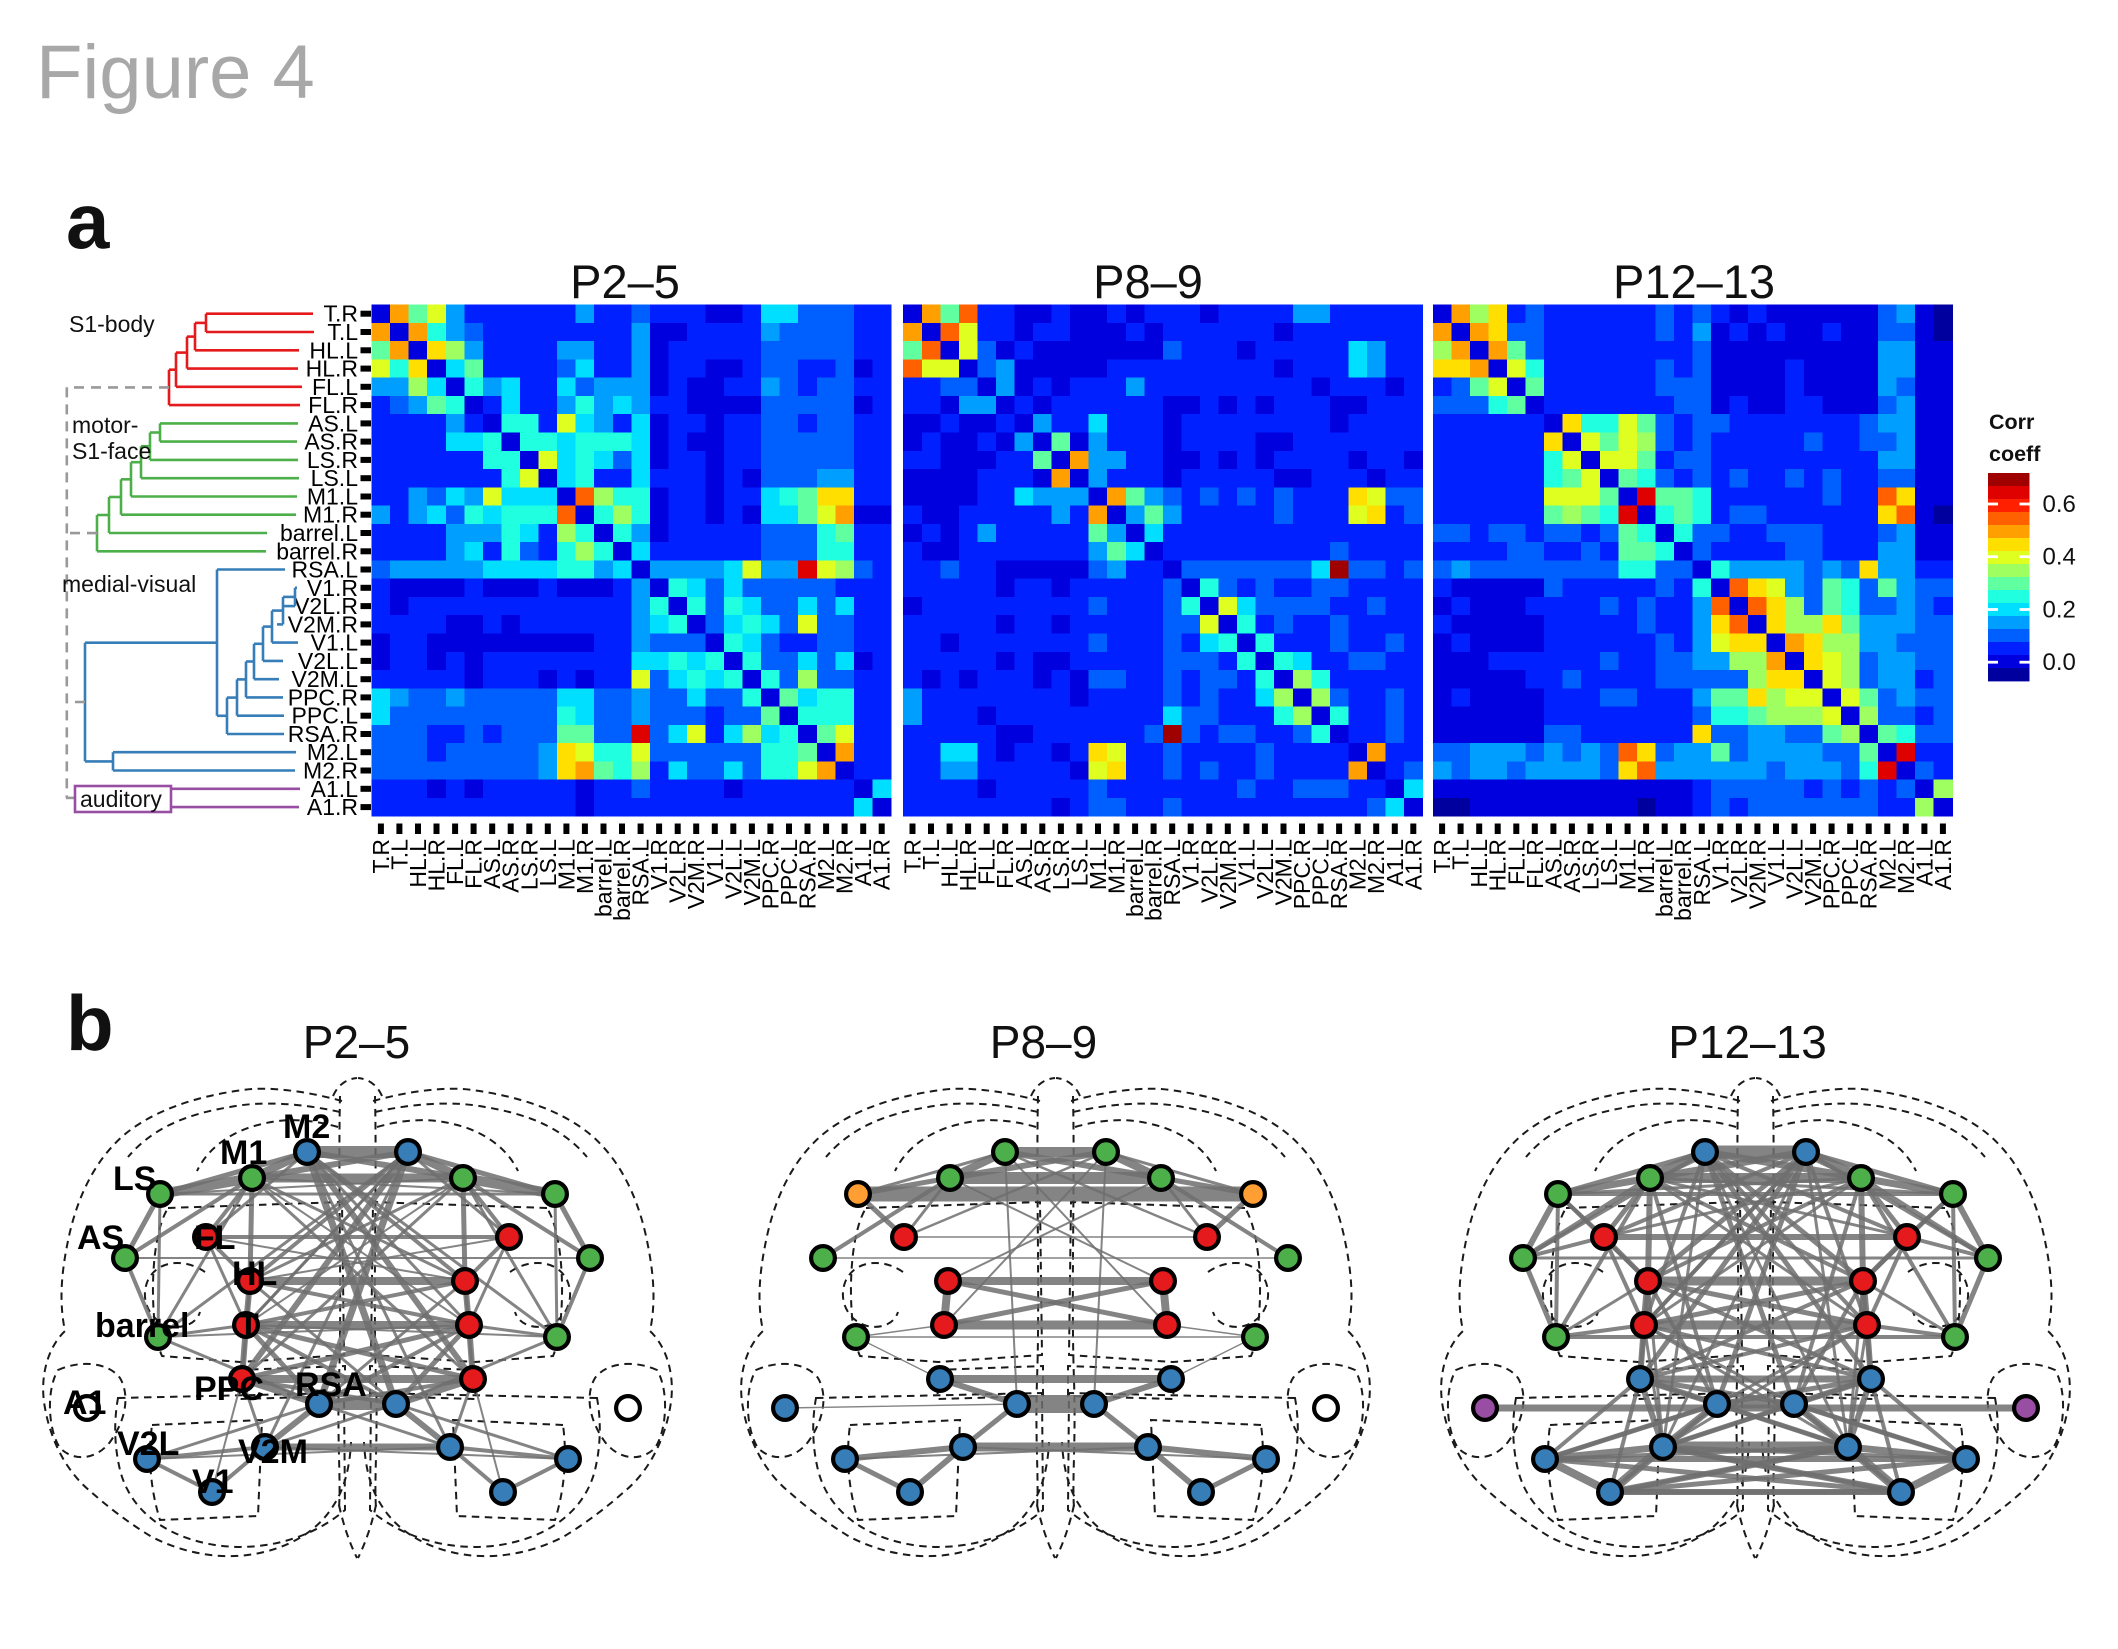 Image resolution: width=2118 pixels, height=1649 pixels. What do you see at coordinates (213, 1482) in the screenshot?
I see `svg-text: V1` at bounding box center [213, 1482].